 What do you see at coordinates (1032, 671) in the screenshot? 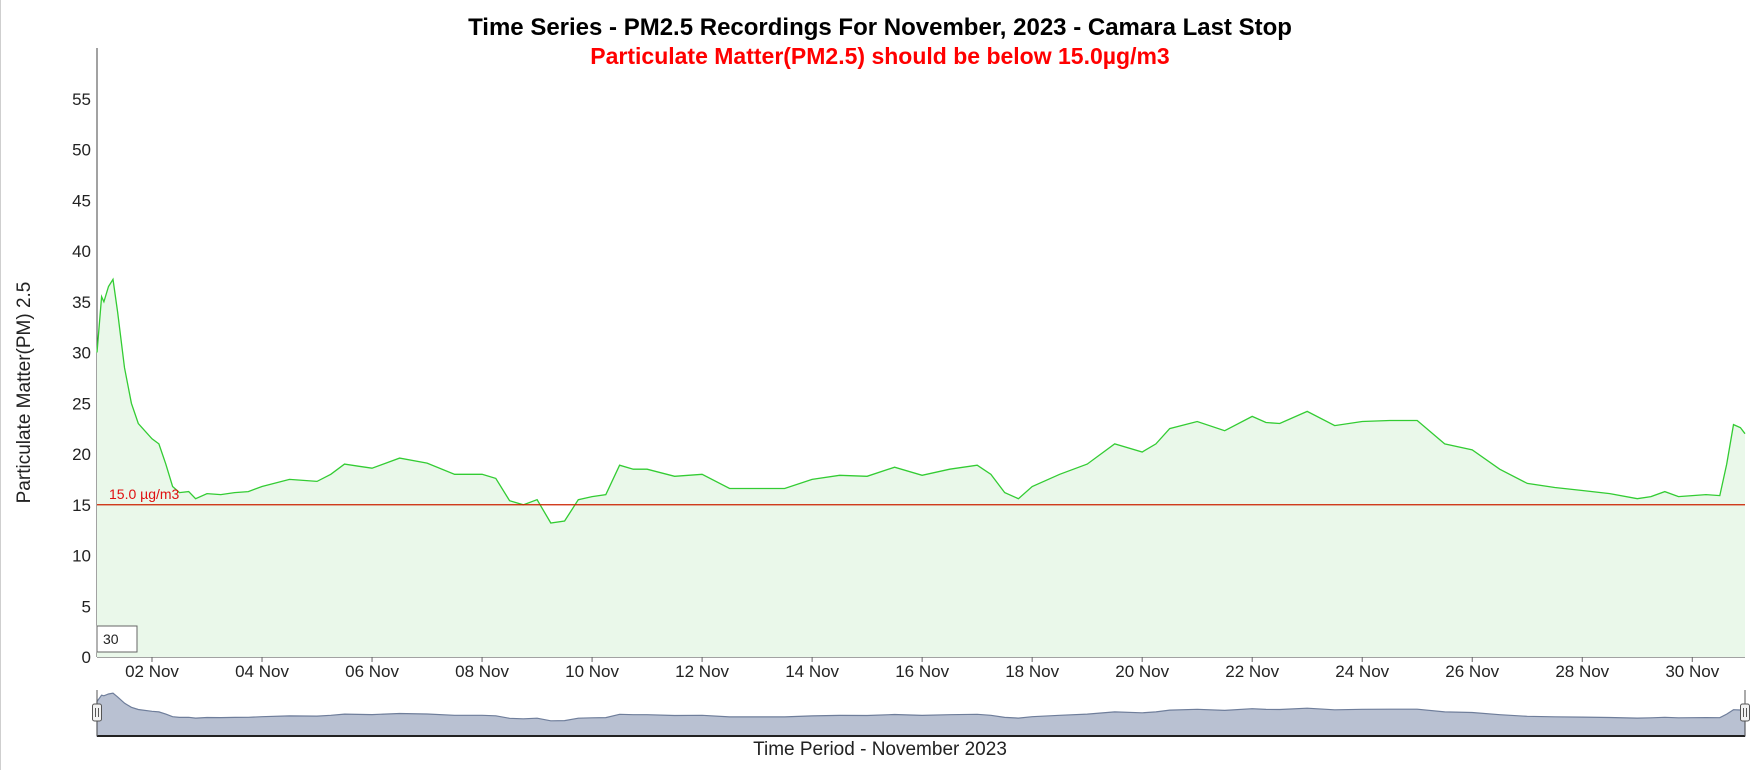
I see `x-tick-label: 18 Nov` at bounding box center [1032, 671].